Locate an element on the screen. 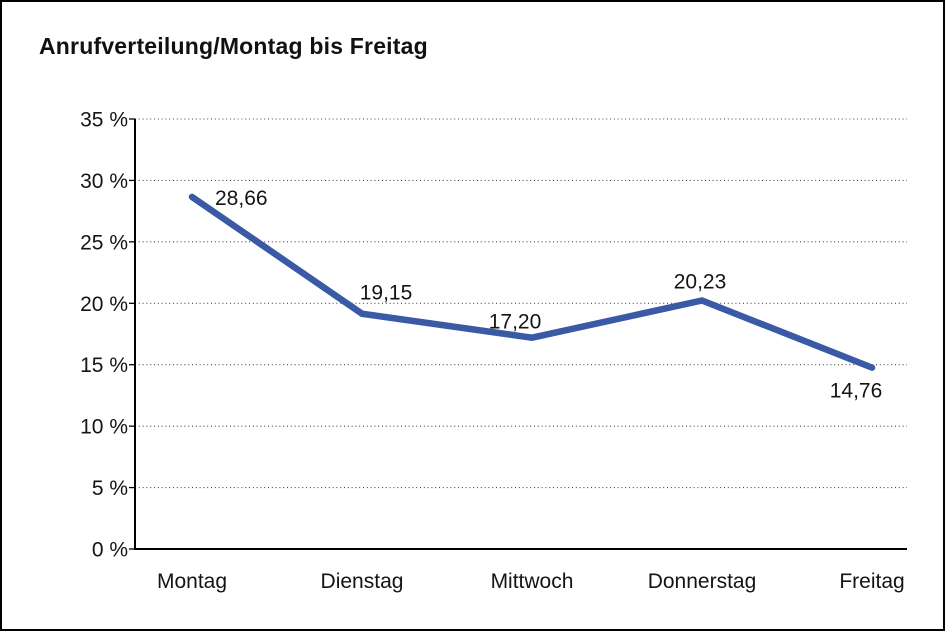  x-category-label: Montag is located at coordinates (192, 581).